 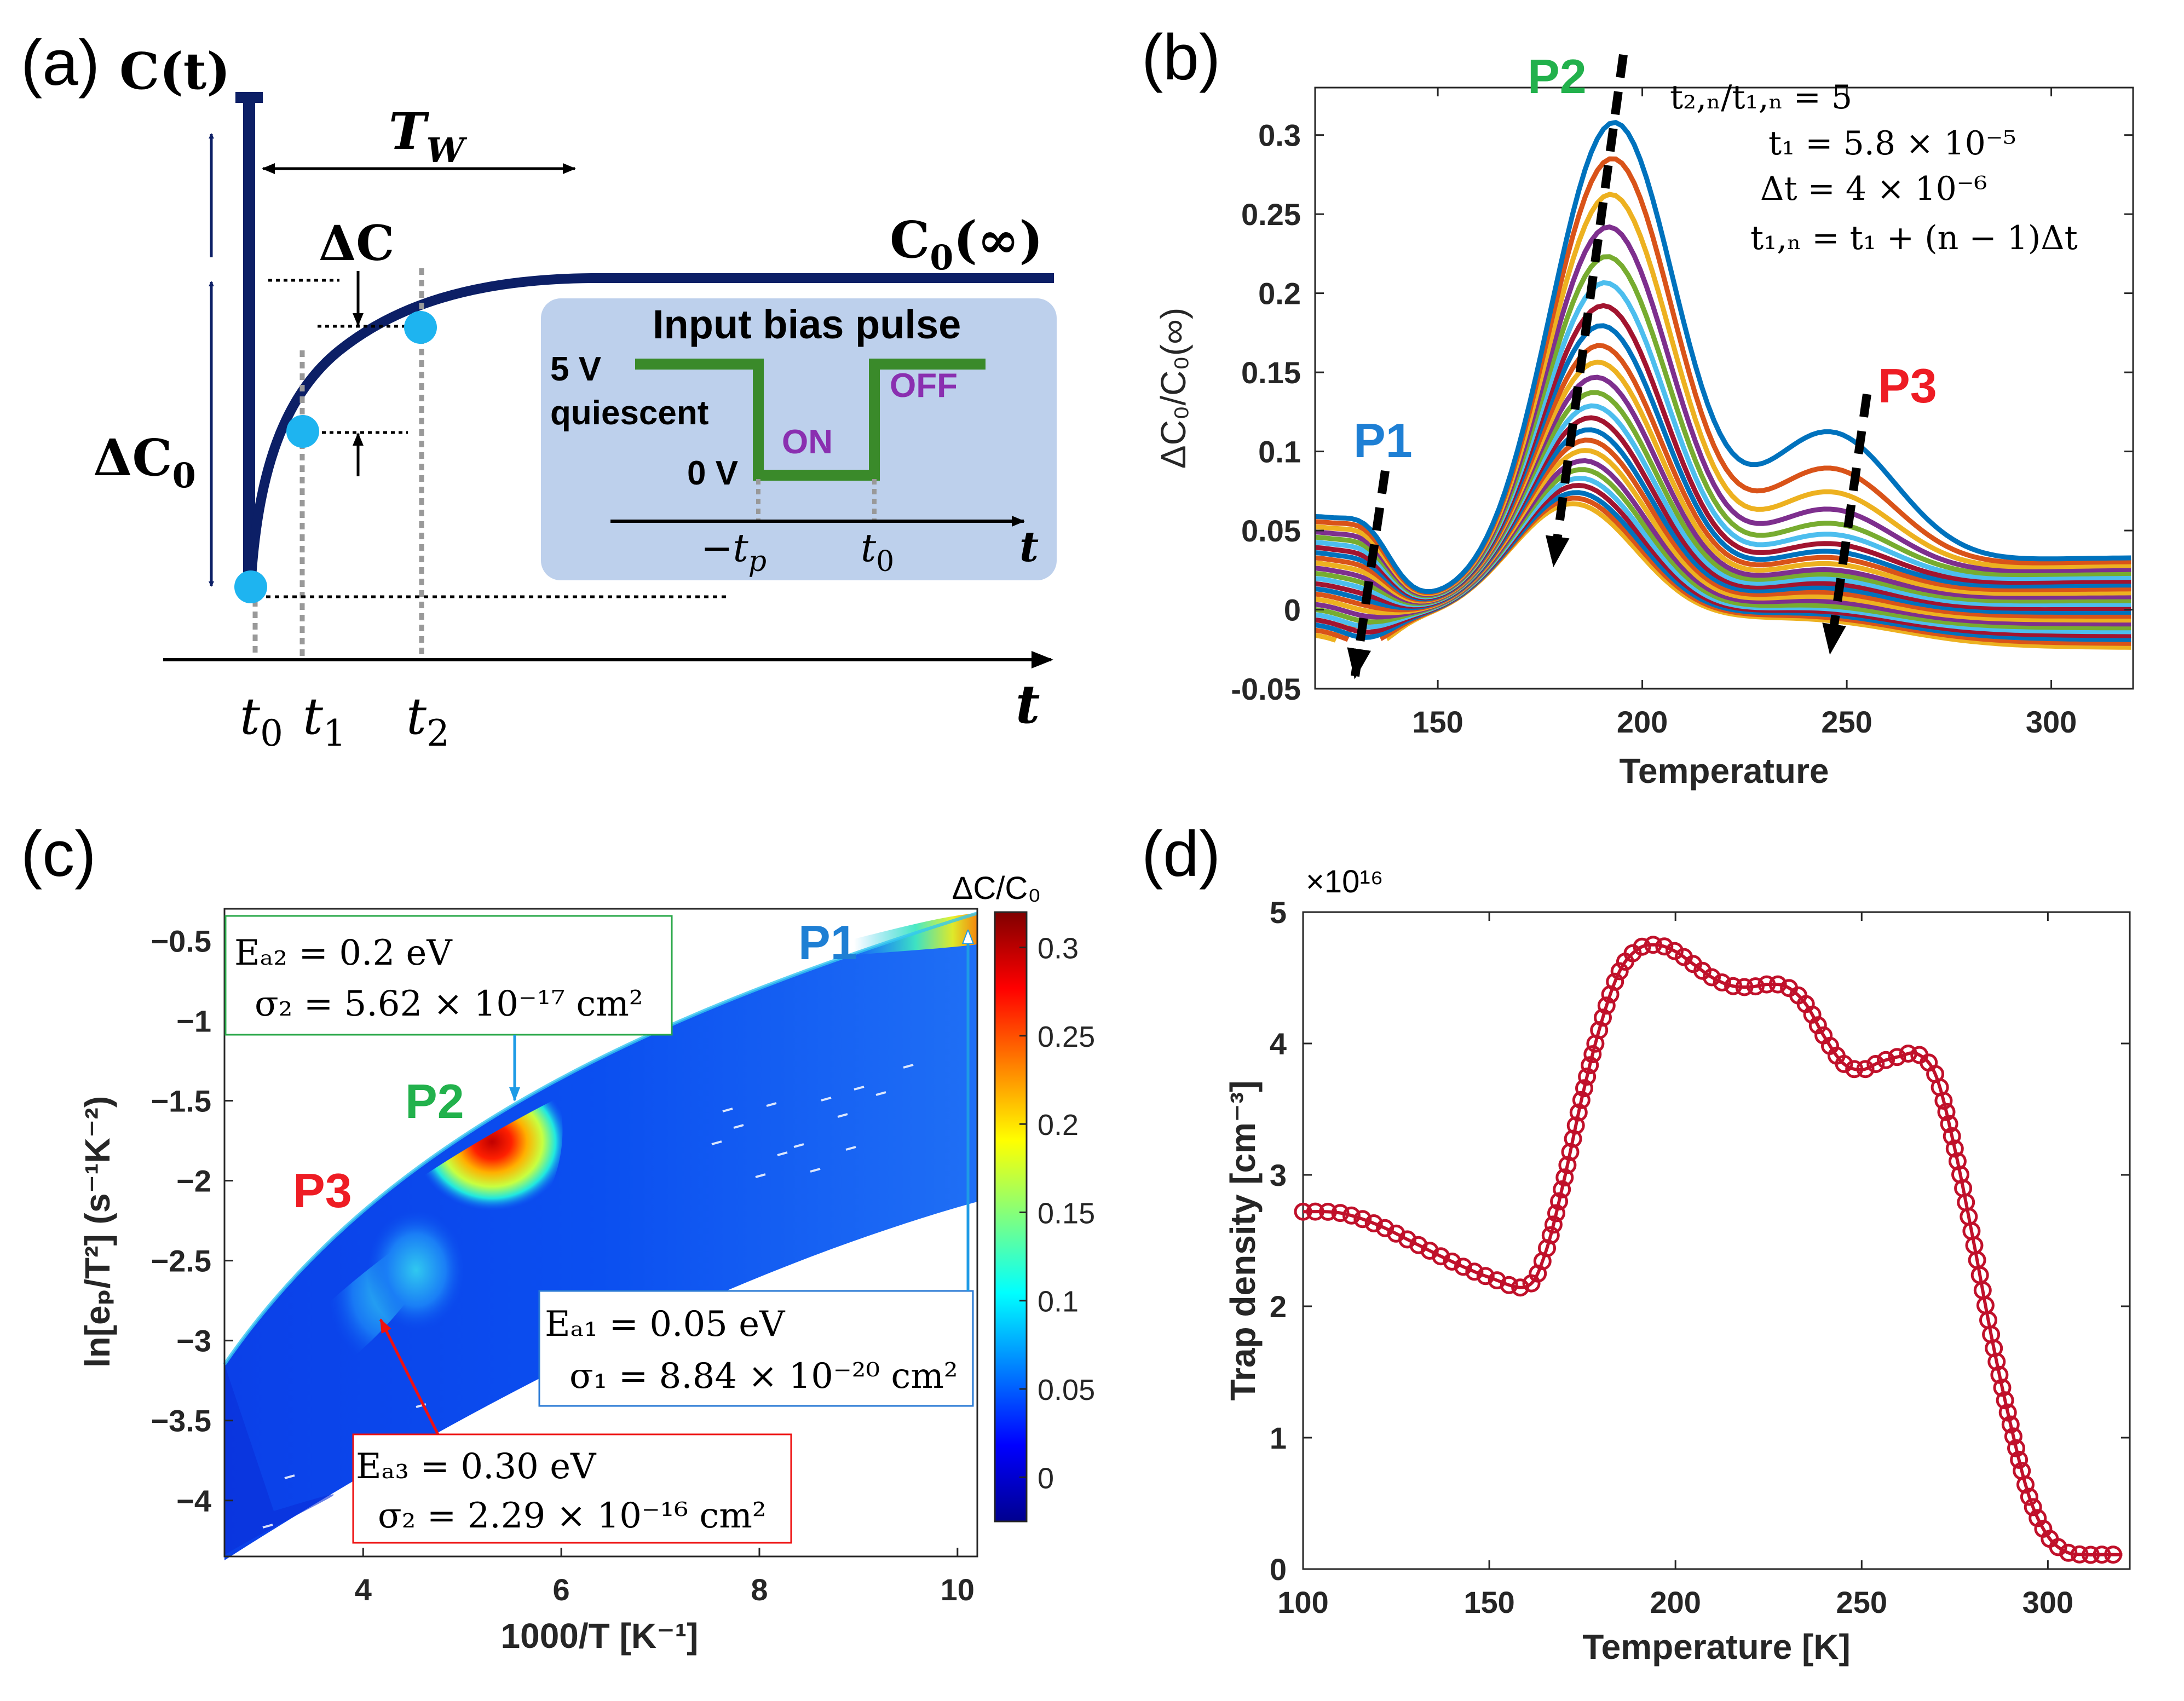 What do you see at coordinates (144, 461) in the screenshot?
I see `delta-c0-label: ΔC0` at bounding box center [144, 461].